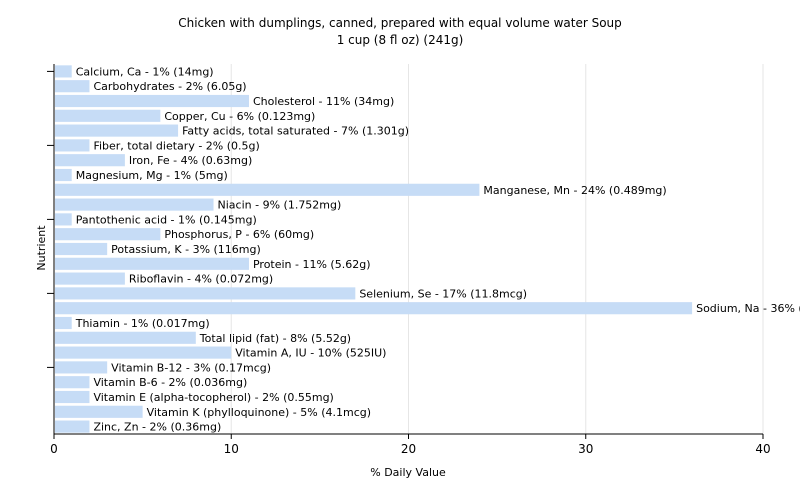 Image resolution: width=800 pixels, height=500 pixels. Describe the element at coordinates (54, 449) in the screenshot. I see `x-tick-label: 0` at that location.